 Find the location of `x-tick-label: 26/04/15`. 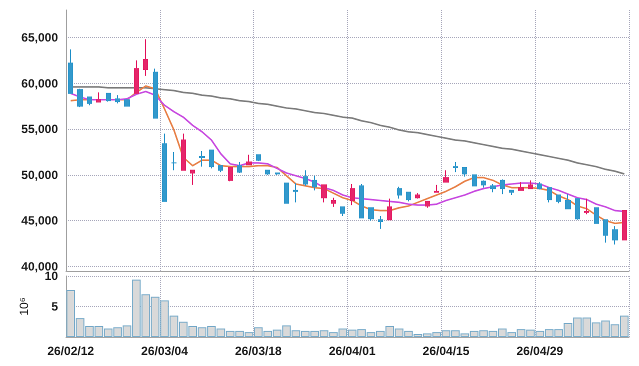

x-tick-label: 26/04/15 is located at coordinates (446, 351).